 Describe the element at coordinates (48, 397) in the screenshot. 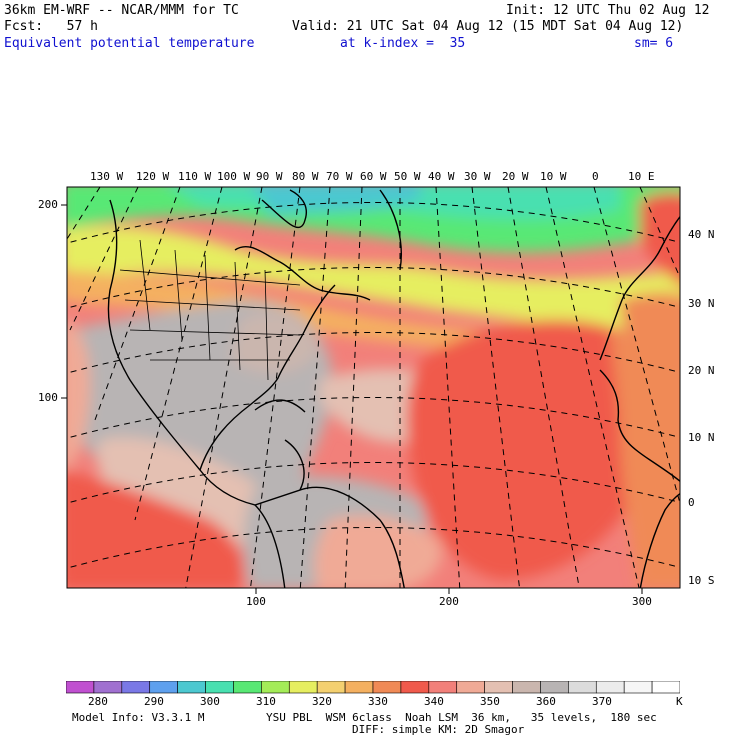

I see `grid-y-label: 100` at that location.